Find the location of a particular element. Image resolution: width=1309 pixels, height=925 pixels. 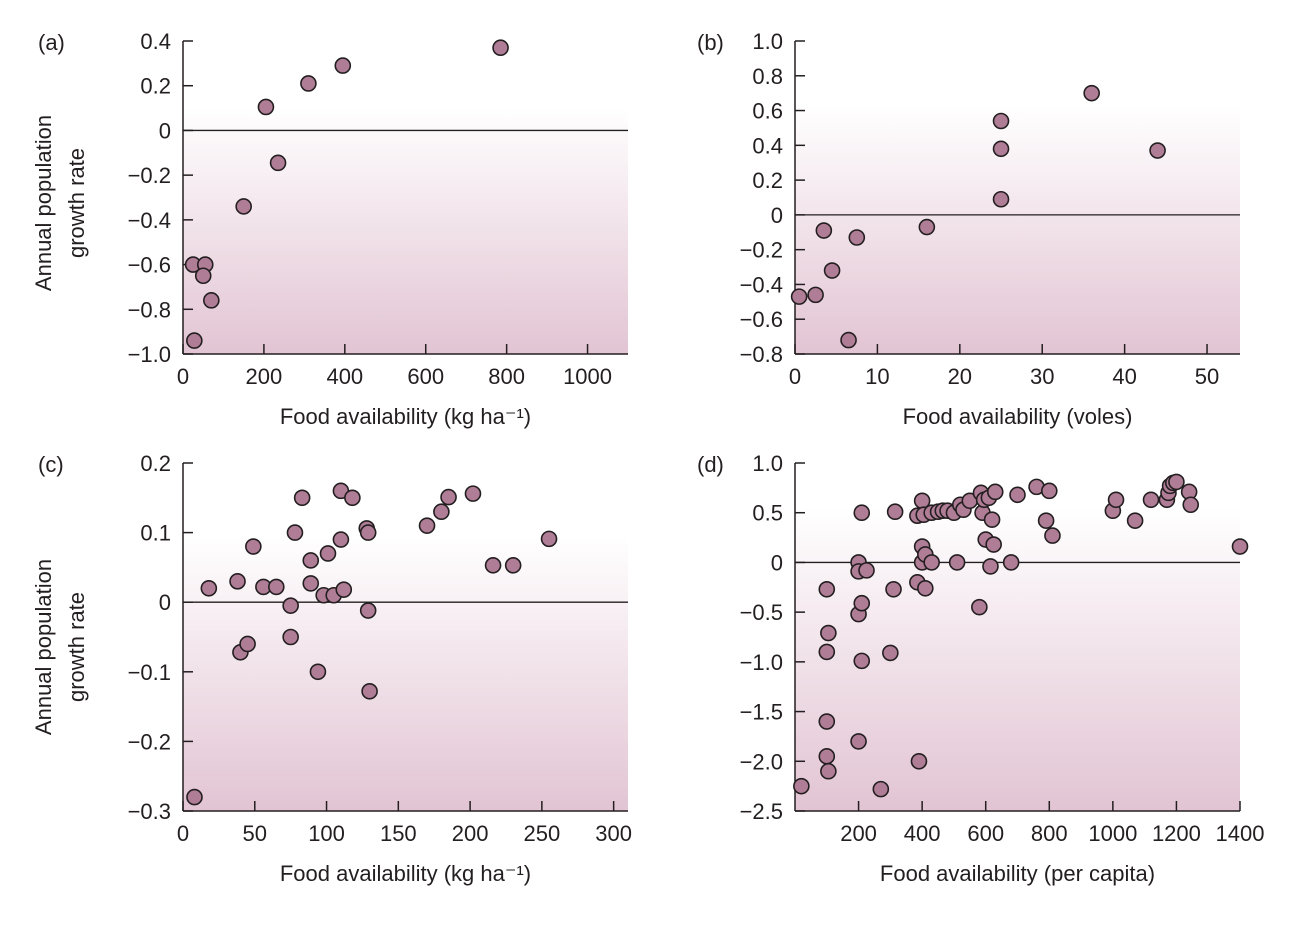

x-axis-title: Food availability (voles) is located at coordinates (1018, 416).